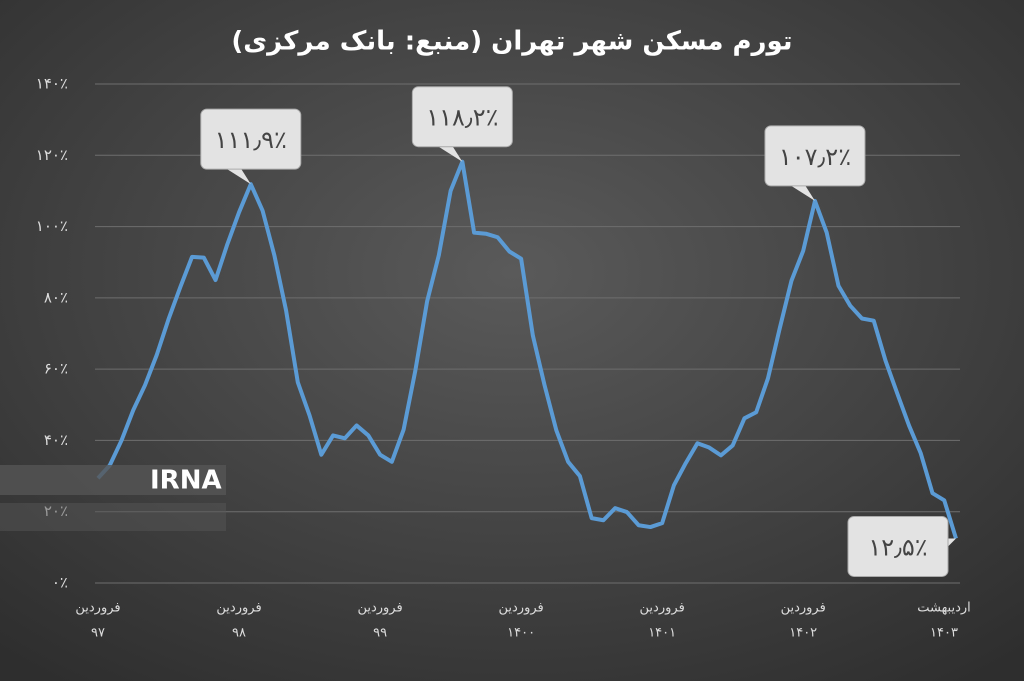 The image size is (1024, 681). Describe the element at coordinates (52, 155) in the screenshot. I see `y-tick-label: ۱۲۰٪` at that location.